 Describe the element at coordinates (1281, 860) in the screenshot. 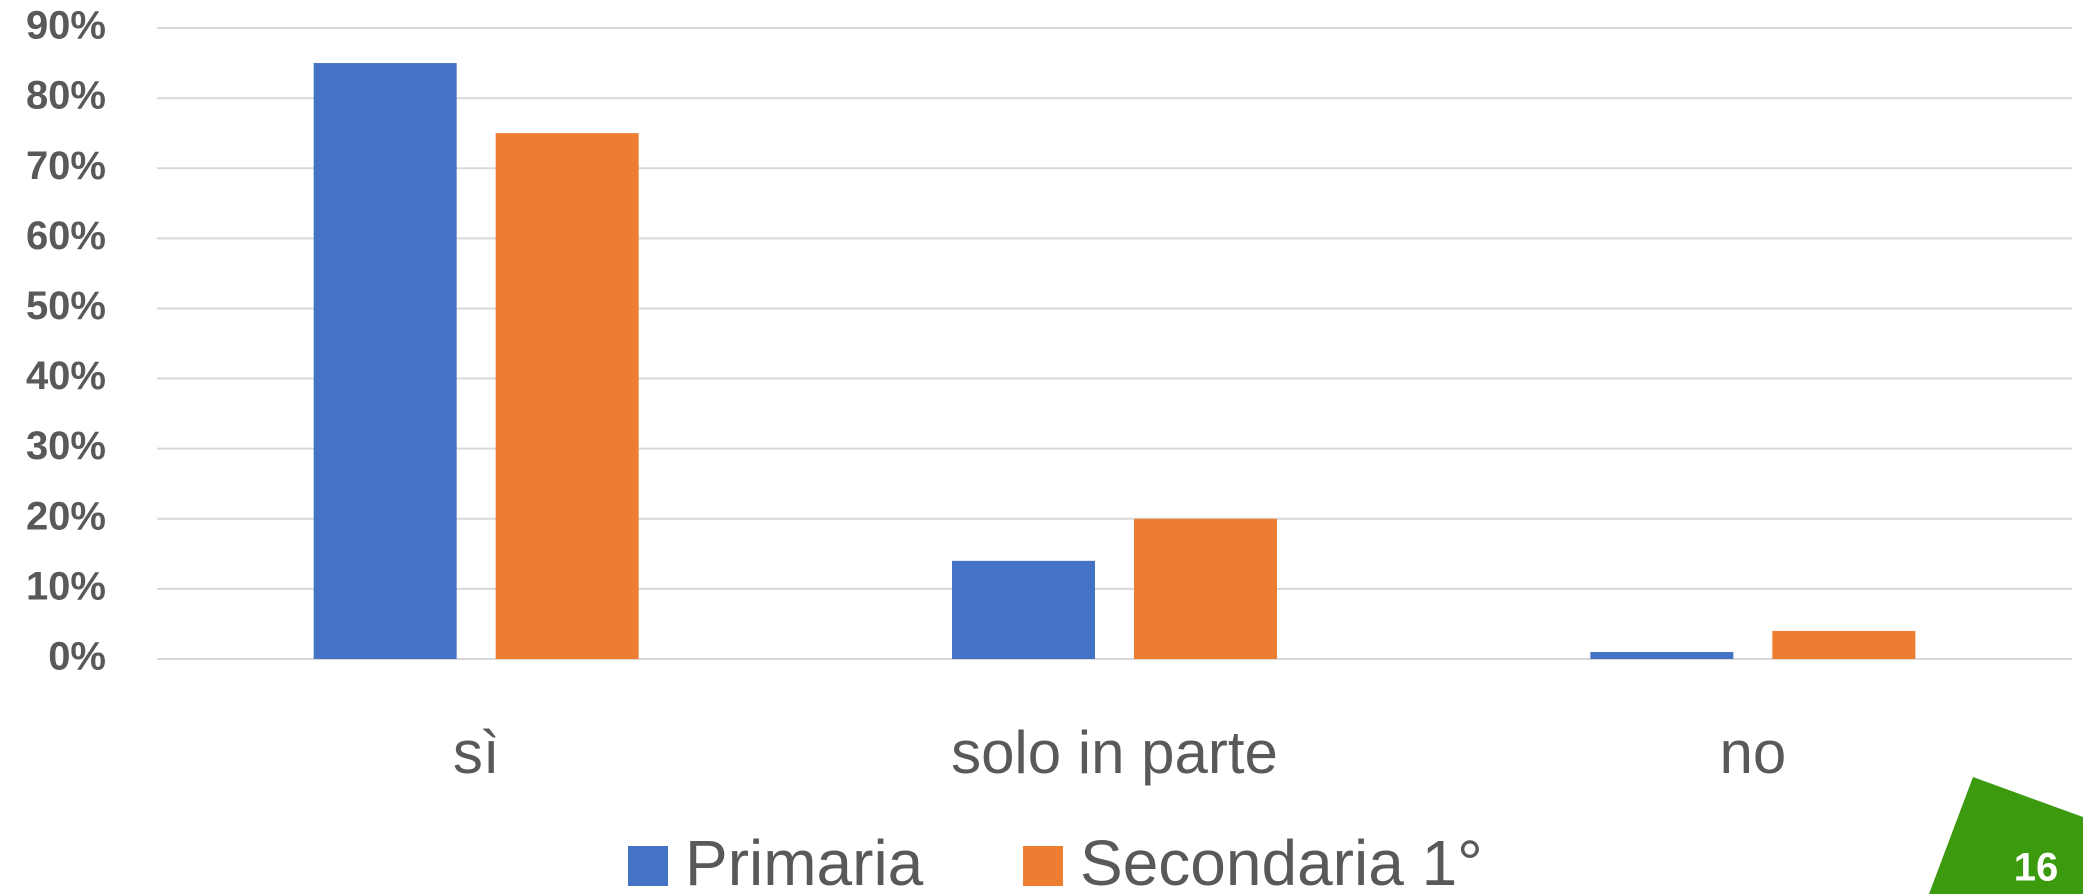

I see `legend-label: Secondaria 1°` at that location.